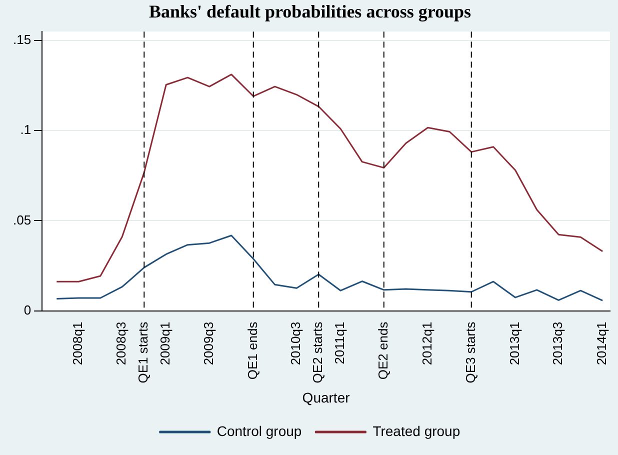  Describe the element at coordinates (296, 344) in the screenshot. I see `x-tick-label: 2010q3` at that location.